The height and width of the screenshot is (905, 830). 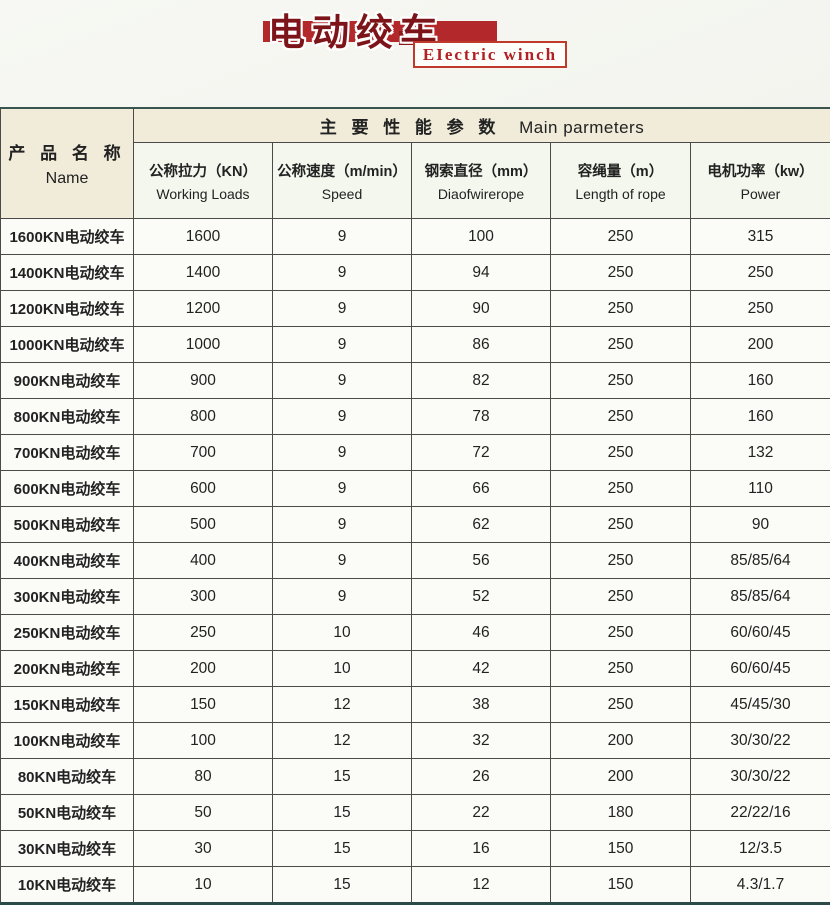 What do you see at coordinates (203, 170) in the screenshot?
I see `column-header-working-loads-cn: 公称拉力（KN）` at bounding box center [203, 170].